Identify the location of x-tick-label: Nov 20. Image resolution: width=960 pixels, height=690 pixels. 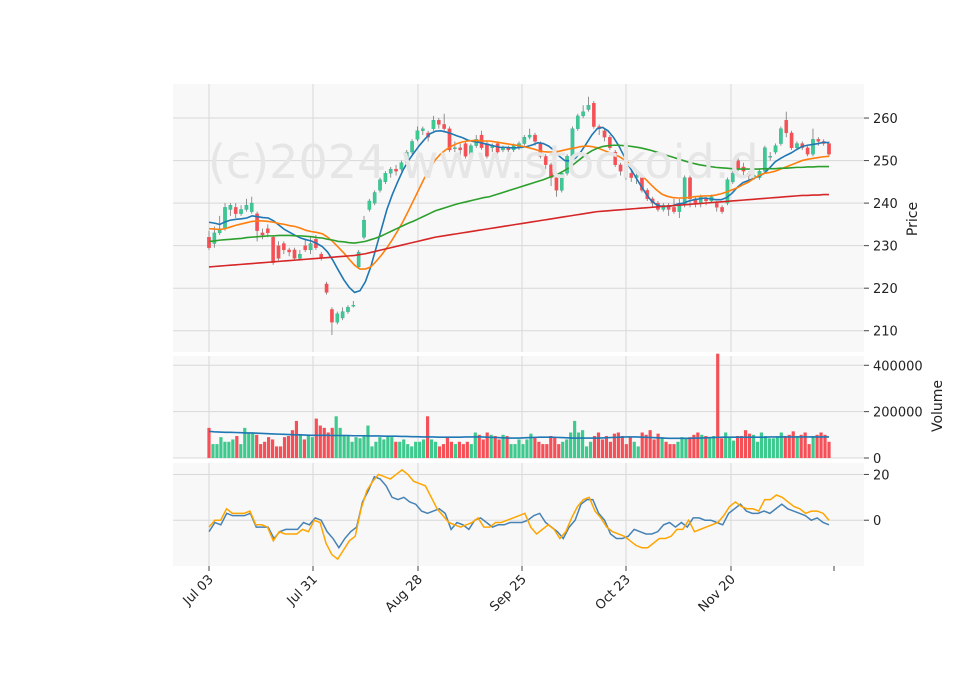
(717, 593).